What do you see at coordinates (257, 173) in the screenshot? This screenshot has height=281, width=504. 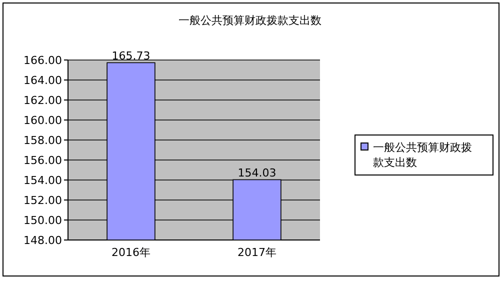 I see `data-label: 154.03` at bounding box center [257, 173].